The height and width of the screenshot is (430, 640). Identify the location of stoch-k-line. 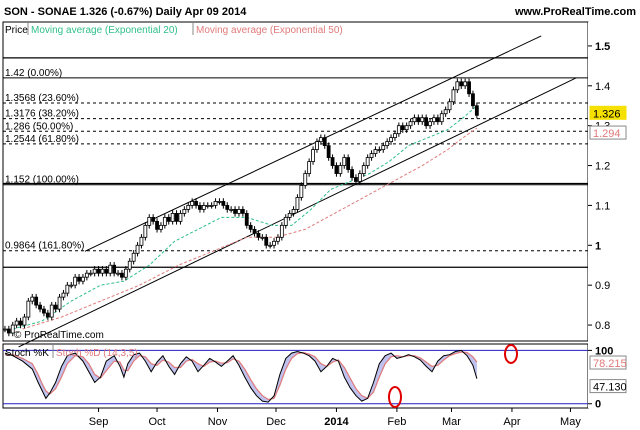
(241, 376).